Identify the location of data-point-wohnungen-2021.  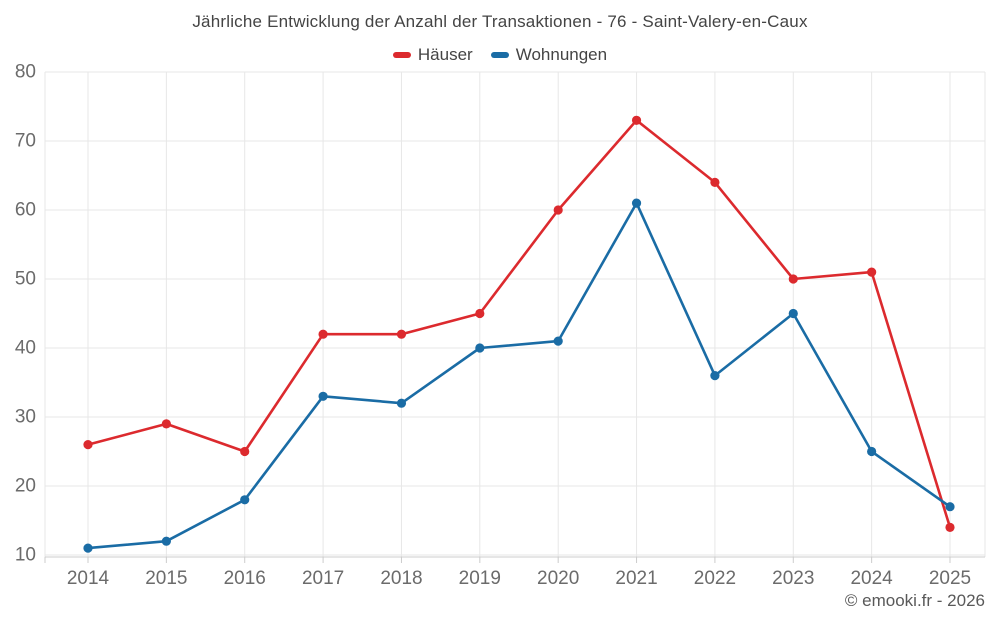
(636, 203).